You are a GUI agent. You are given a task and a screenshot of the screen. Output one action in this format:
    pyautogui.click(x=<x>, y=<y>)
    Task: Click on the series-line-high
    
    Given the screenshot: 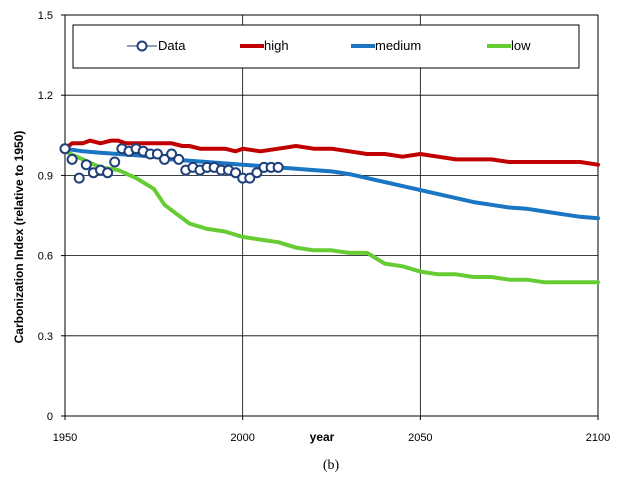 What is the action you would take?
    pyautogui.click(x=331, y=152)
    